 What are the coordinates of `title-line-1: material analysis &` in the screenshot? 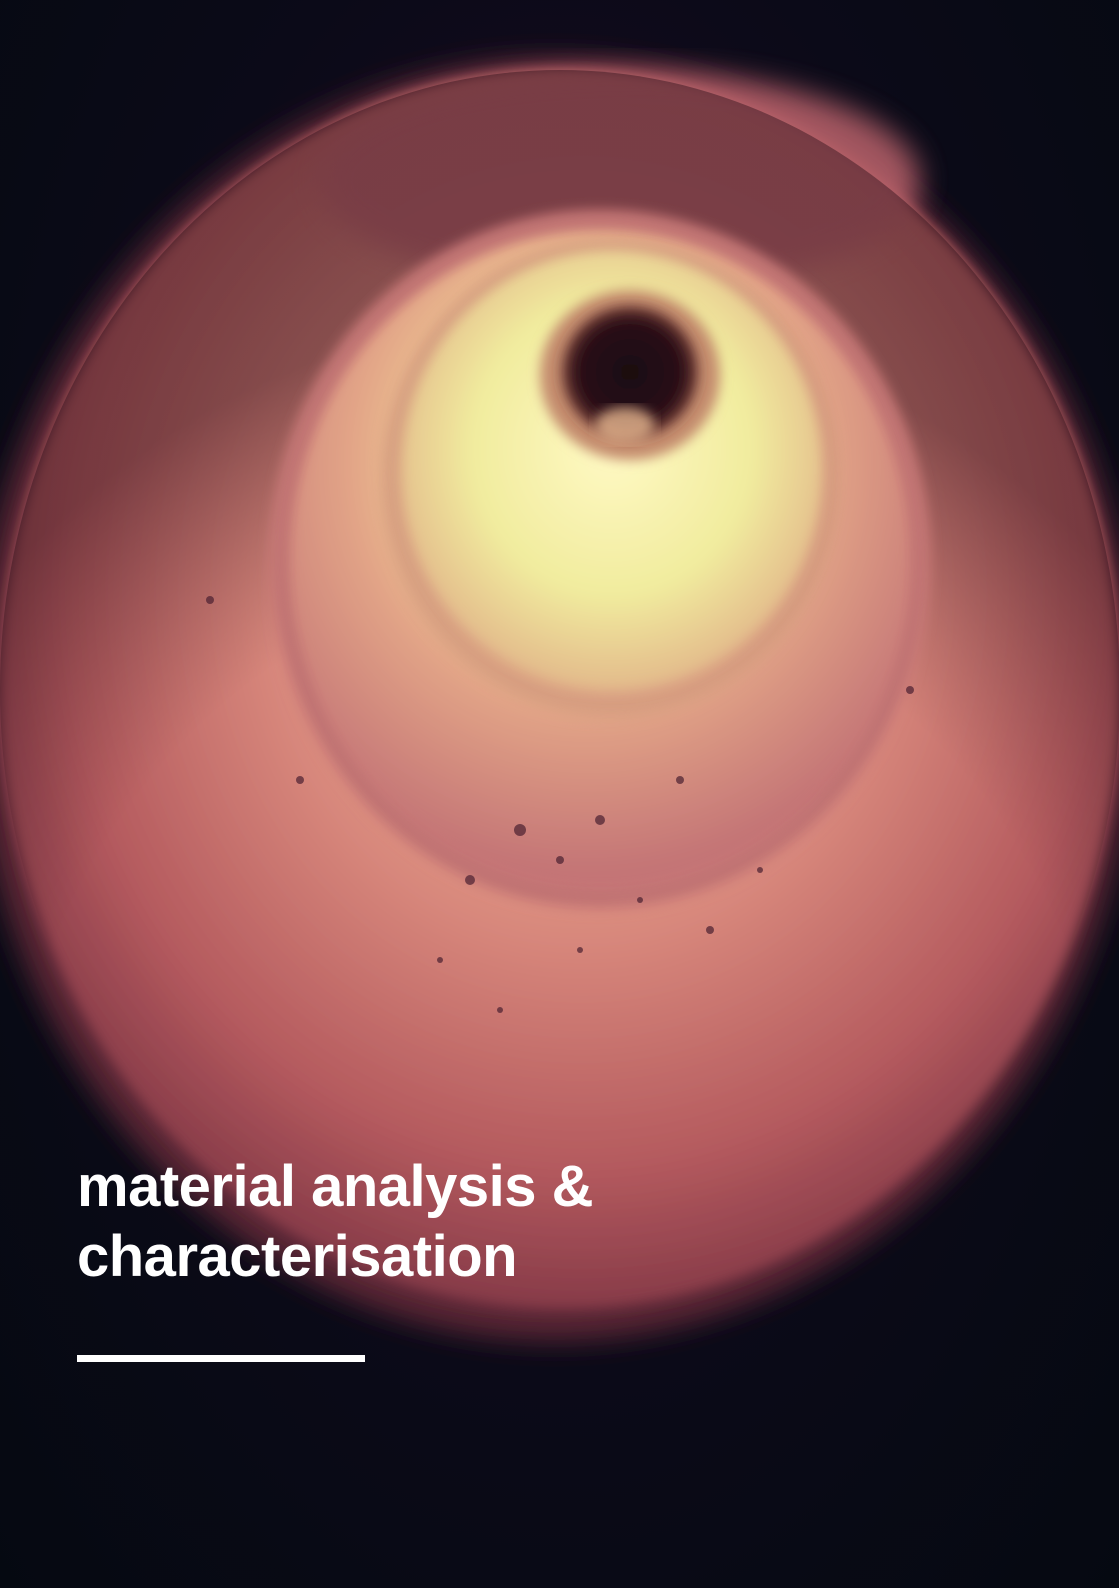 It's located at (335, 1186).